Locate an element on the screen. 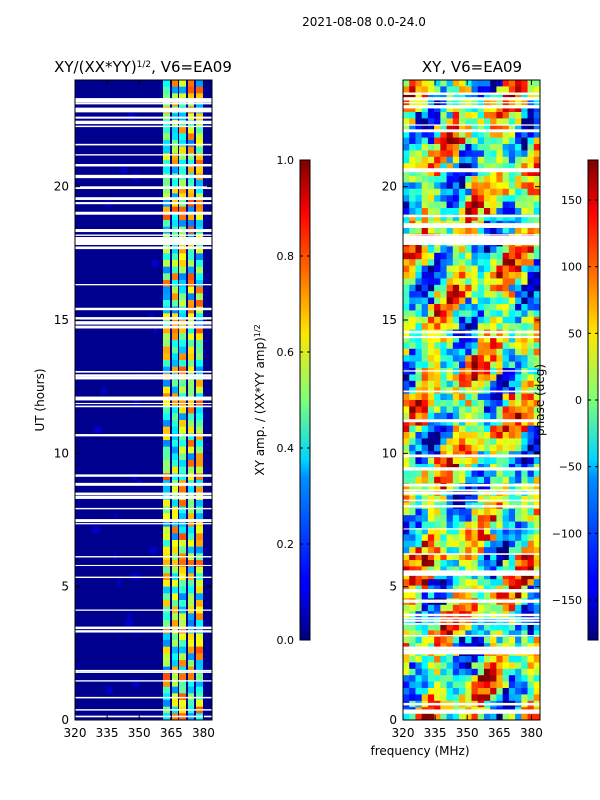 Image resolution: width=600 pixels, height=800 pixels. phase-x-tick-label: 335 is located at coordinates (435, 733).